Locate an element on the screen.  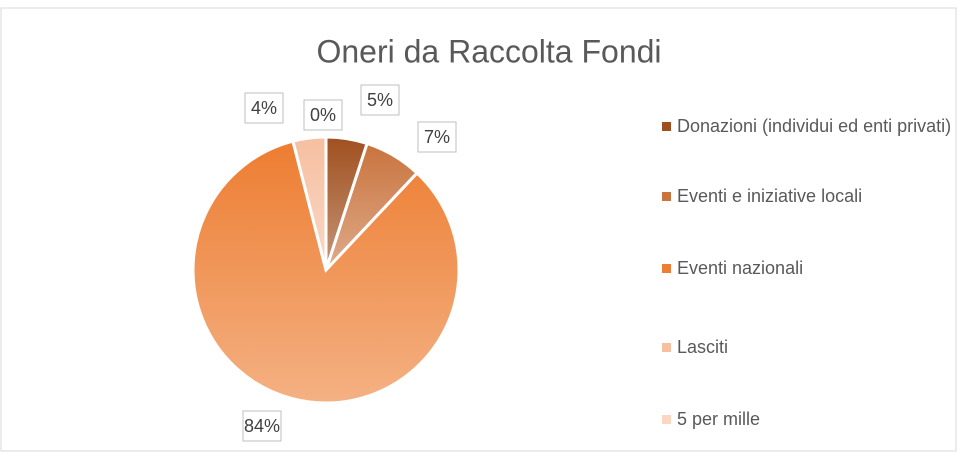
data-label: 7% is located at coordinates (437, 137).